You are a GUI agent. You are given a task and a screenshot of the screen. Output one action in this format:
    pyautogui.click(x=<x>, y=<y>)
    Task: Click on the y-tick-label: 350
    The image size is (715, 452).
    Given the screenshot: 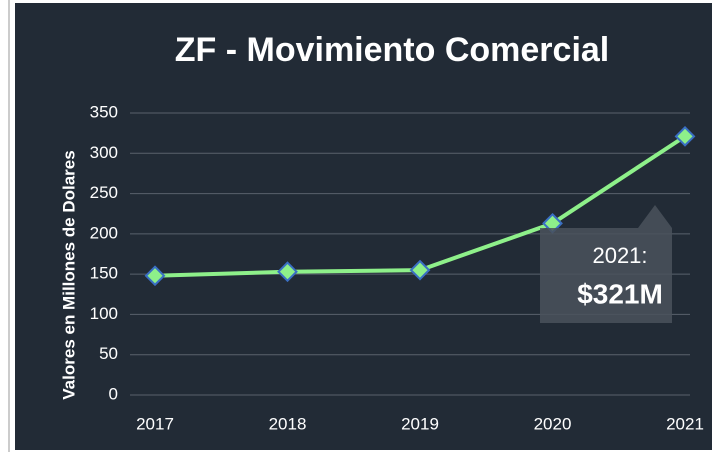 What is the action you would take?
    pyautogui.click(x=104, y=111)
    